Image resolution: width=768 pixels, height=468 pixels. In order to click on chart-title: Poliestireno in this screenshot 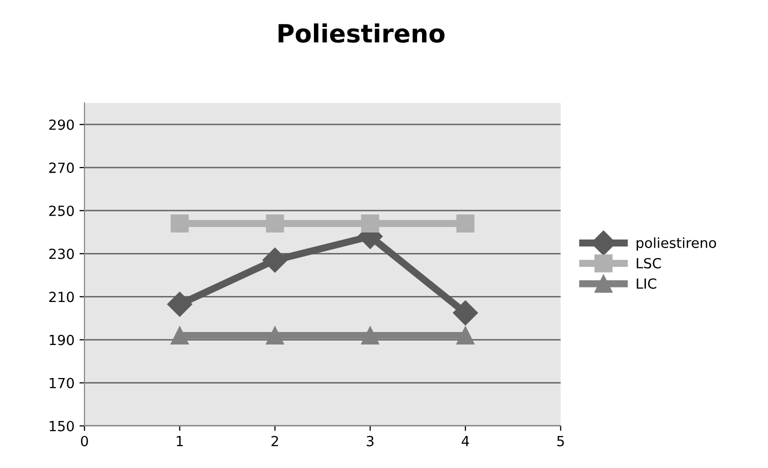, I will do `click(361, 33)`.